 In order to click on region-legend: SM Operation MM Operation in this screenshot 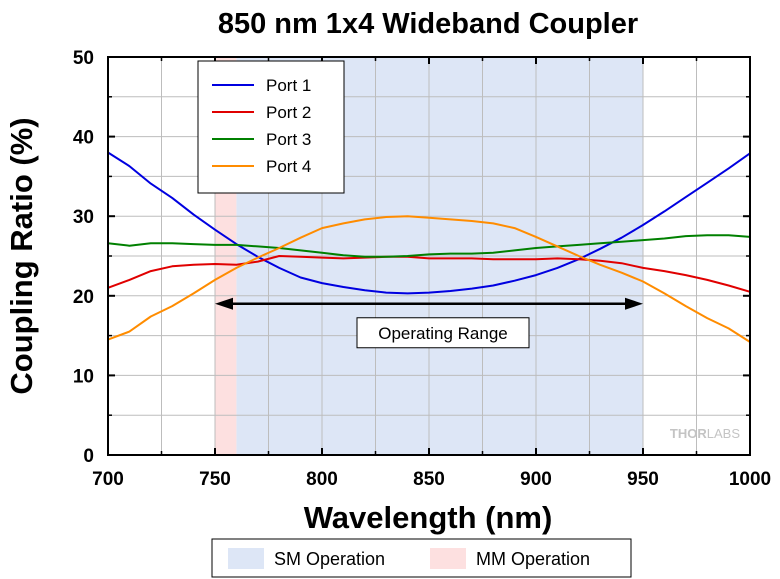, I will do `click(421, 558)`.